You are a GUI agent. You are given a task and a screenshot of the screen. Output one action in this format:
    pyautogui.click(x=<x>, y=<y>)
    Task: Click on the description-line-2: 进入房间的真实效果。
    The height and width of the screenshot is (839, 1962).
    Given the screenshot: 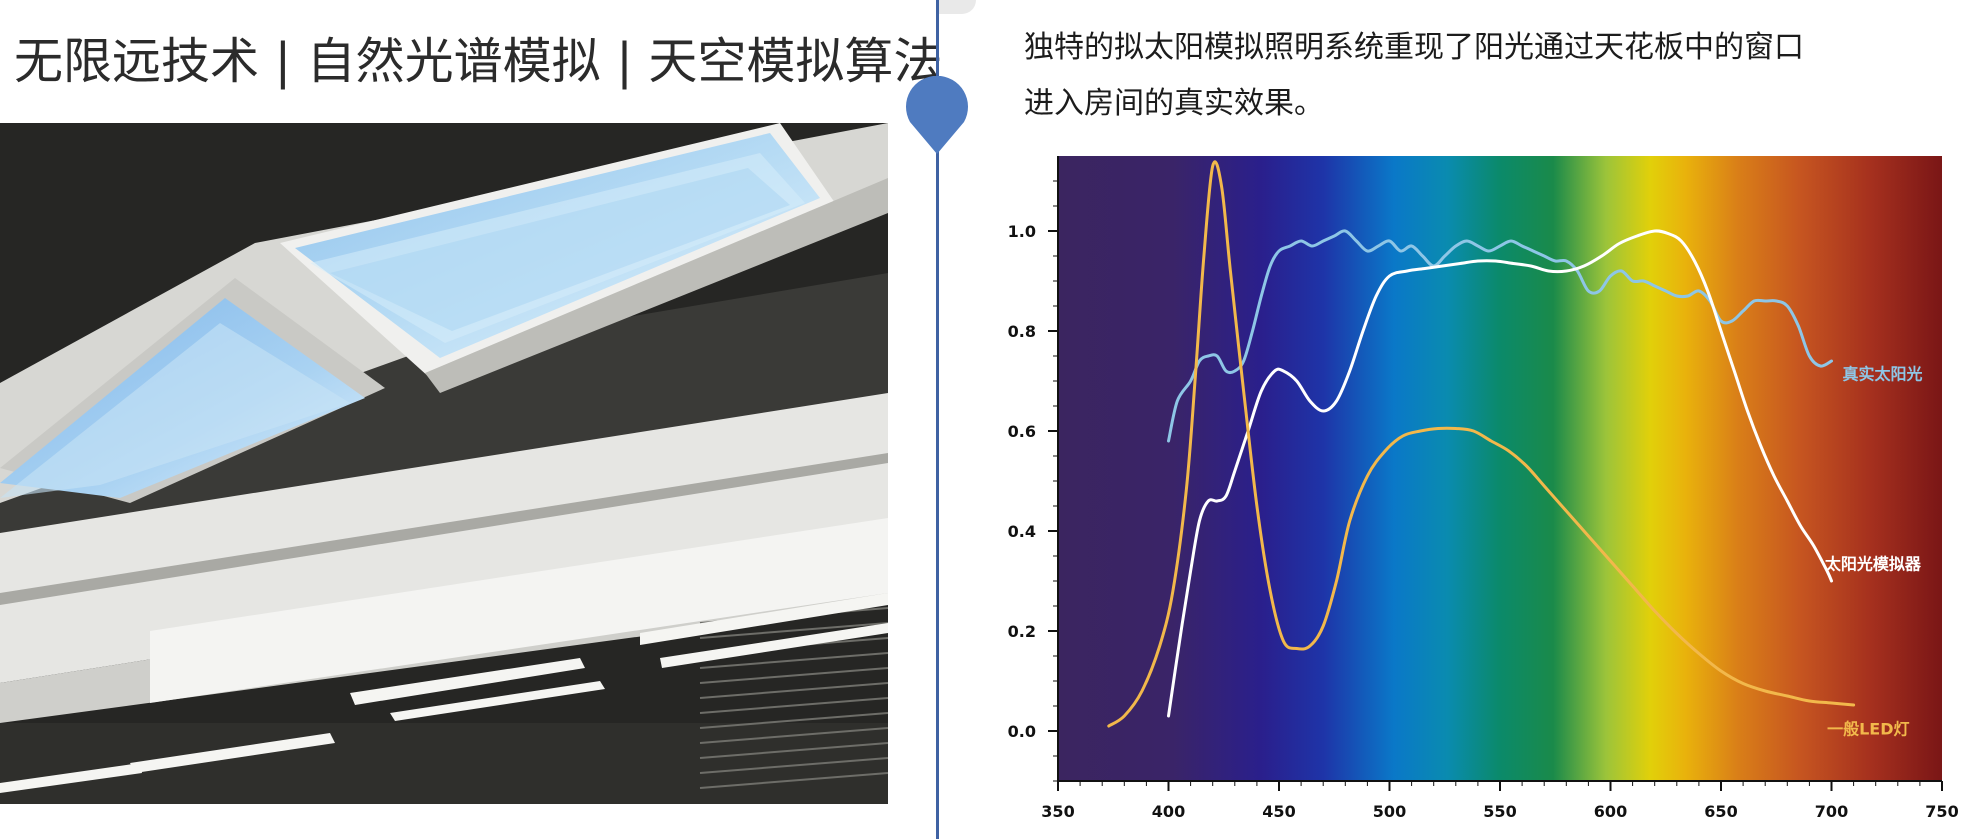 What is the action you would take?
    pyautogui.click(x=1174, y=103)
    